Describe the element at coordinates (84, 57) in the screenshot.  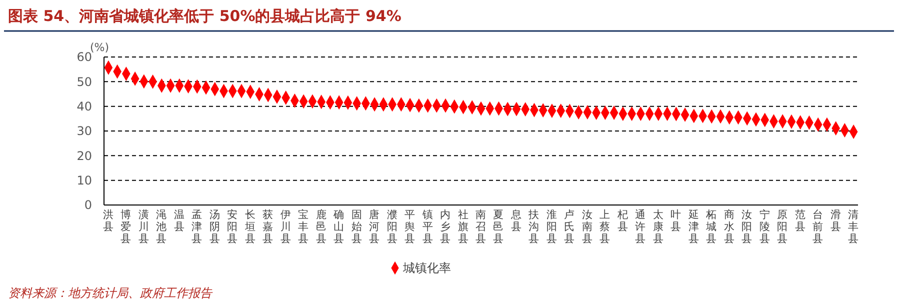
I see `y-tick-label: 60` at that location.